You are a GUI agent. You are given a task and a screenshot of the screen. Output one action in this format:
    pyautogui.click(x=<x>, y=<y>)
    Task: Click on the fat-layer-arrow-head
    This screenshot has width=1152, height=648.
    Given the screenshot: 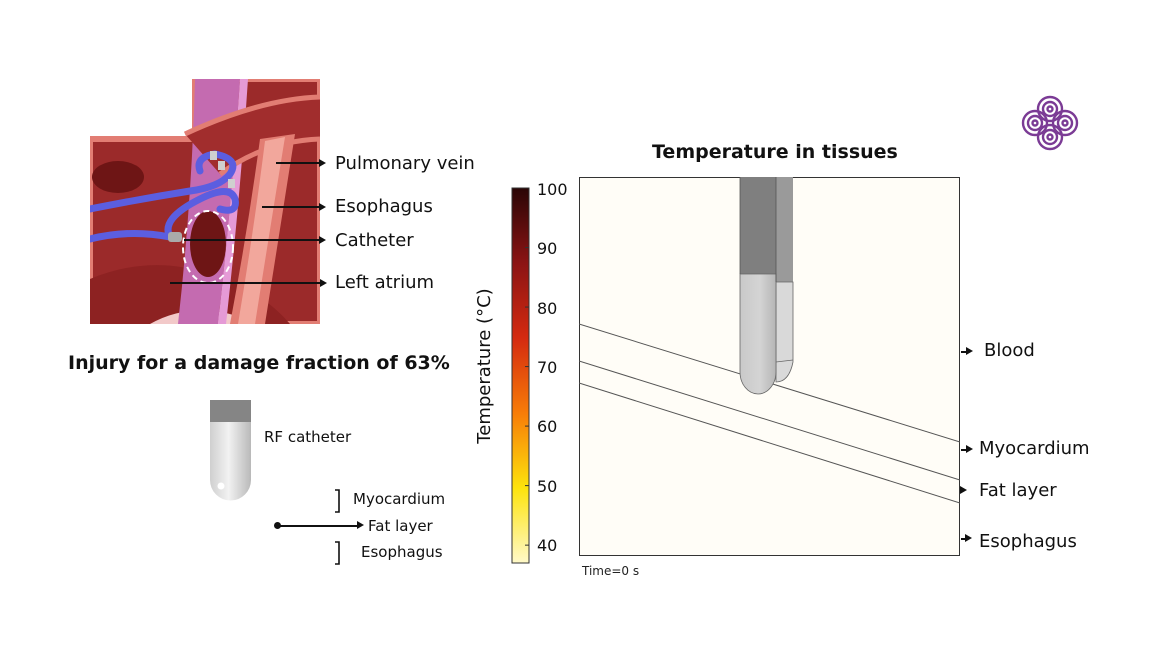 What is the action you would take?
    pyautogui.click(x=360, y=525)
    